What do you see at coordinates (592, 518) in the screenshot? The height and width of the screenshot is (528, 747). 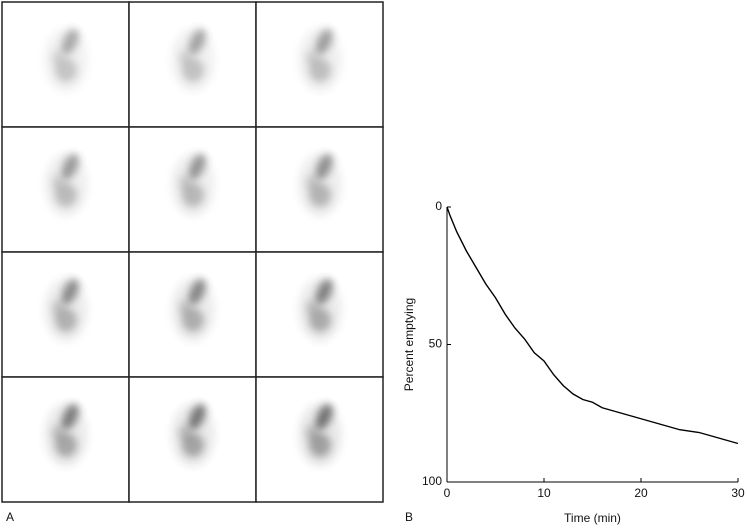 I see `x-axis-label: Time (min)` at bounding box center [592, 518].